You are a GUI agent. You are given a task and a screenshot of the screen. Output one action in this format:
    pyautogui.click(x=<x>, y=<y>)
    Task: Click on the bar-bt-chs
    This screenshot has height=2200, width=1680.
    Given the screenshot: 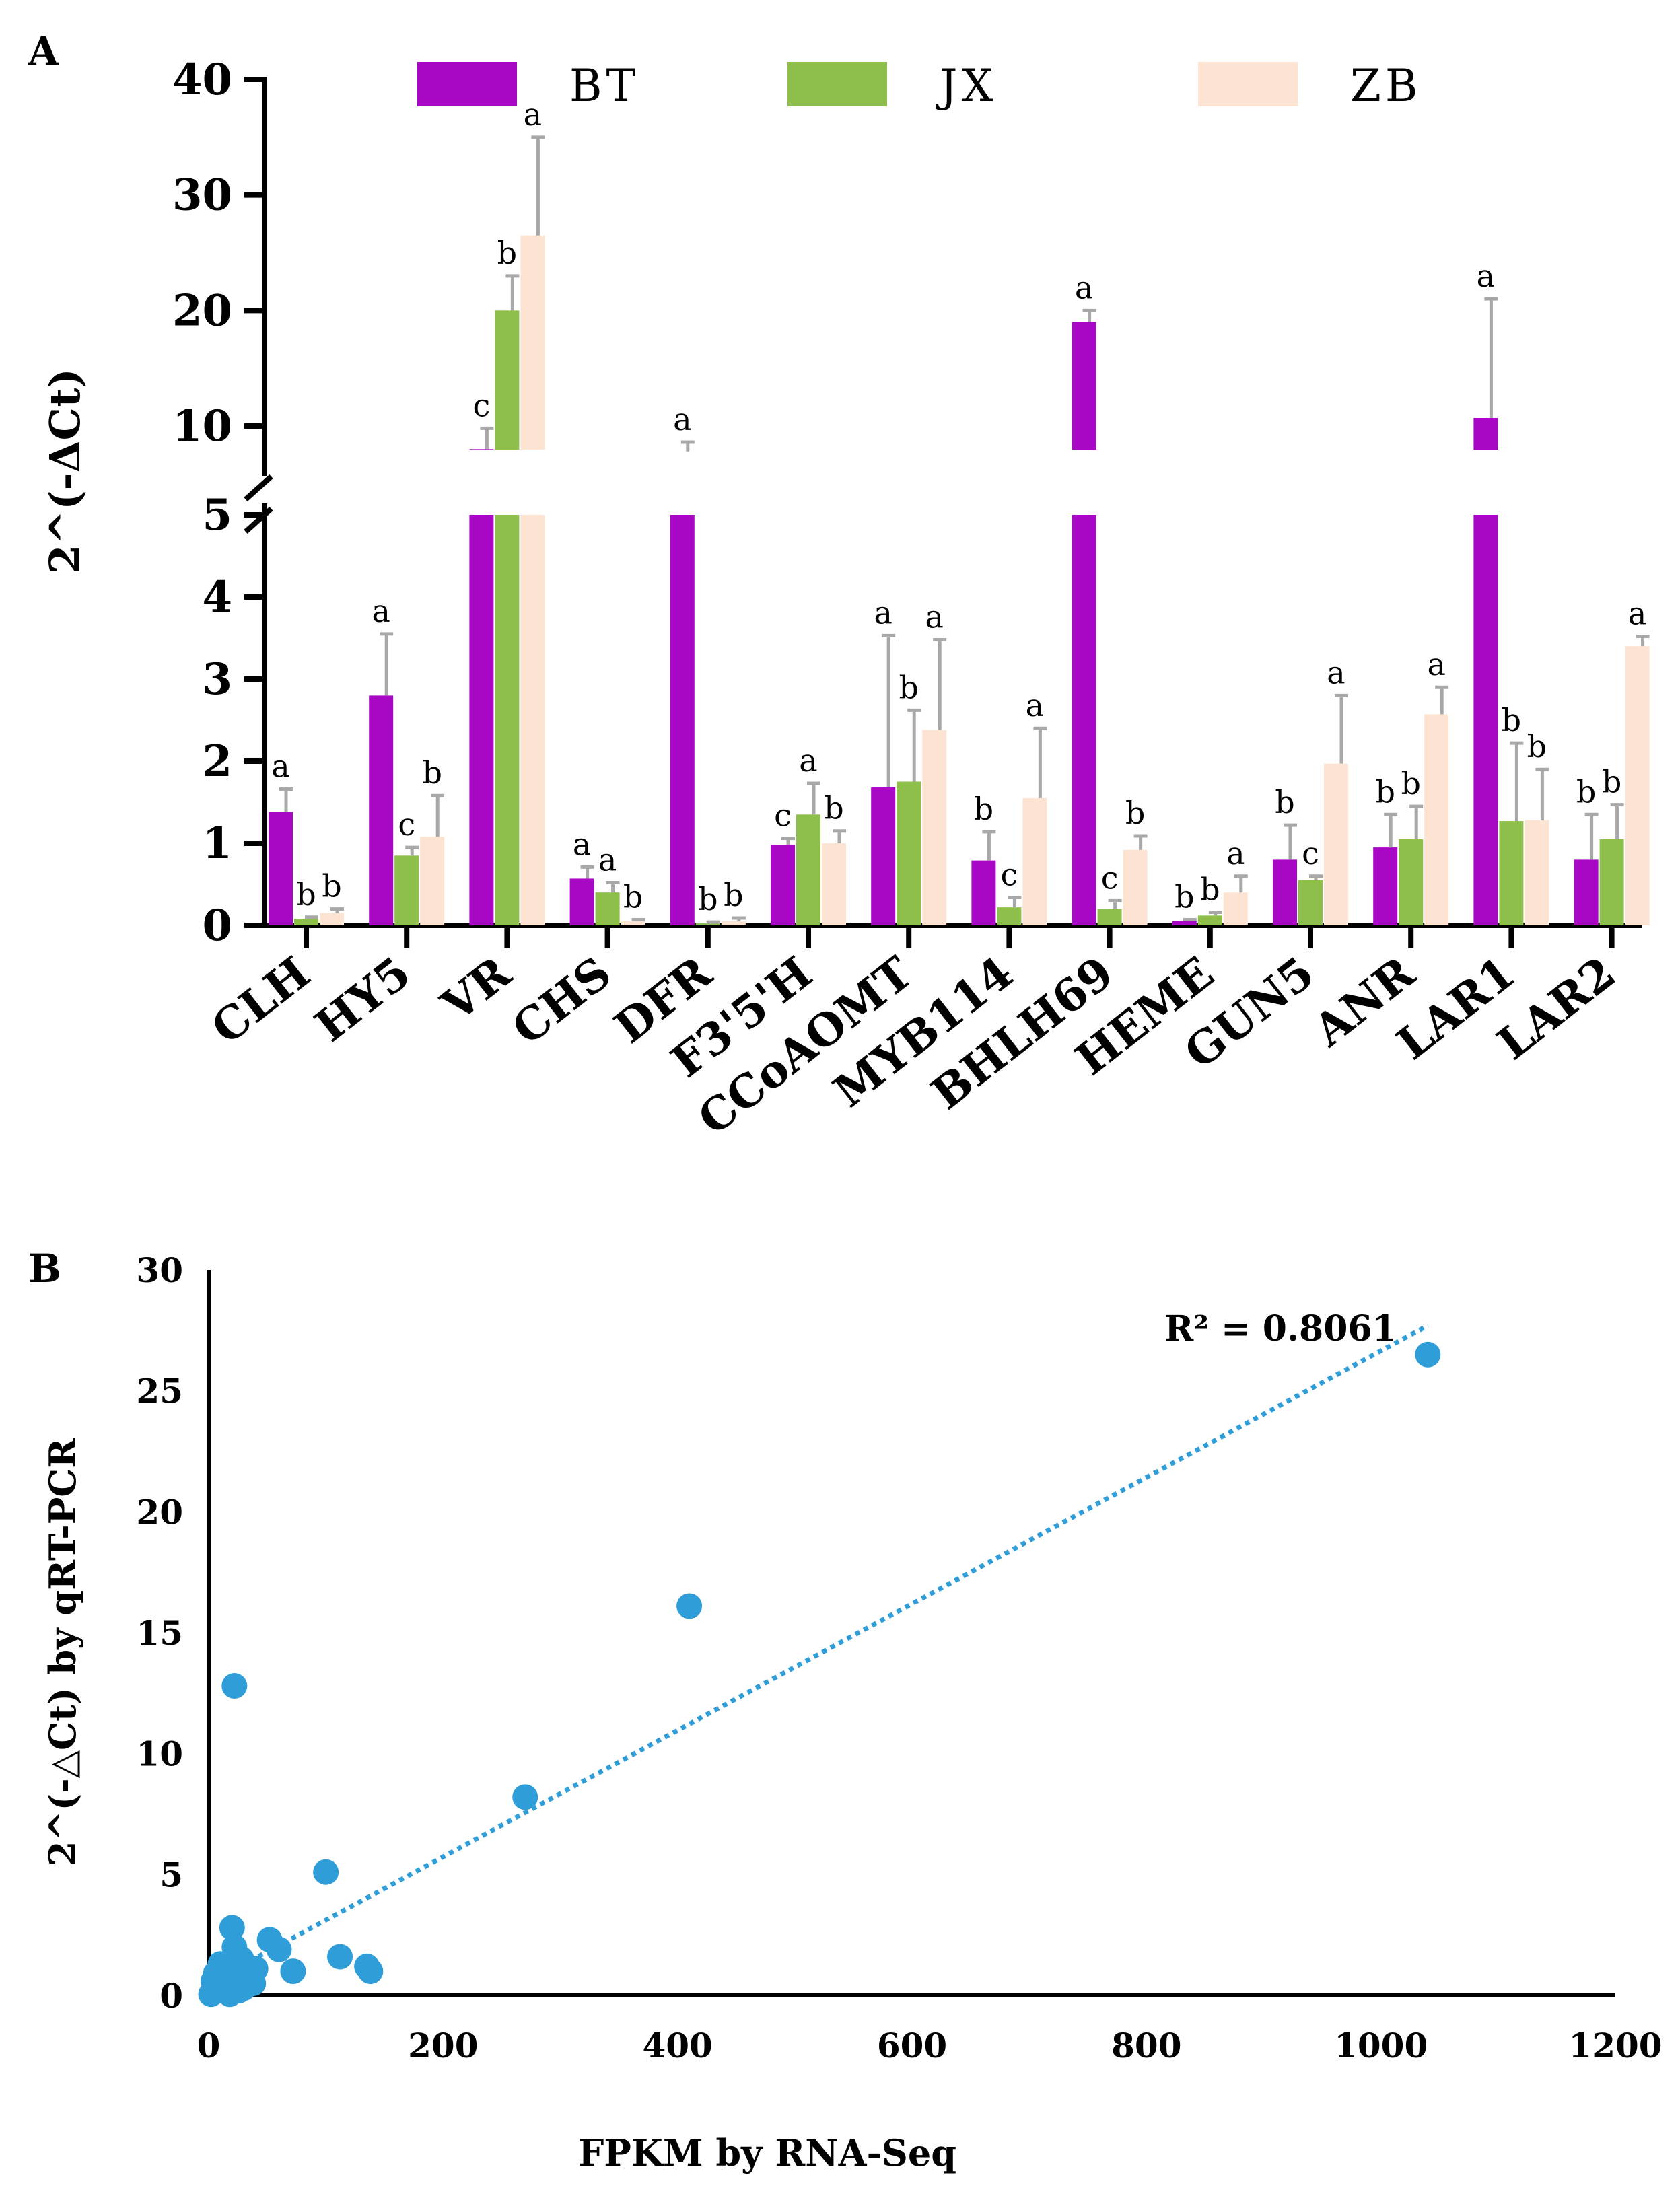 What is the action you would take?
    pyautogui.click(x=582, y=901)
    